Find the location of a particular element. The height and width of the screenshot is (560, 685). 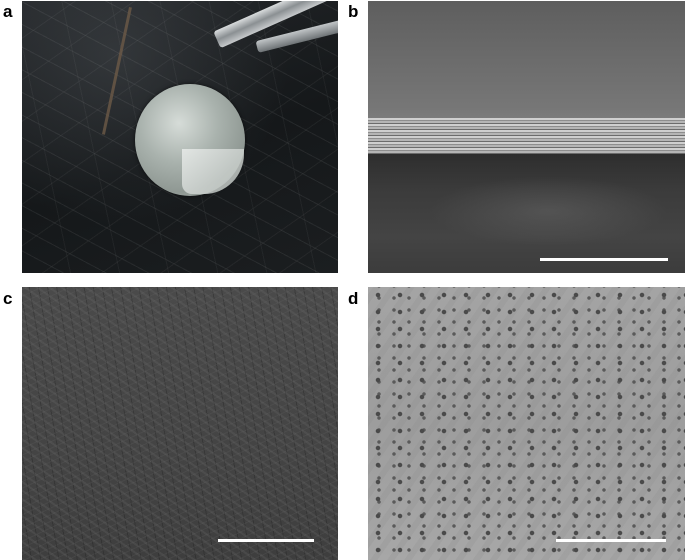

substrate-region is located at coordinates (526, 213).